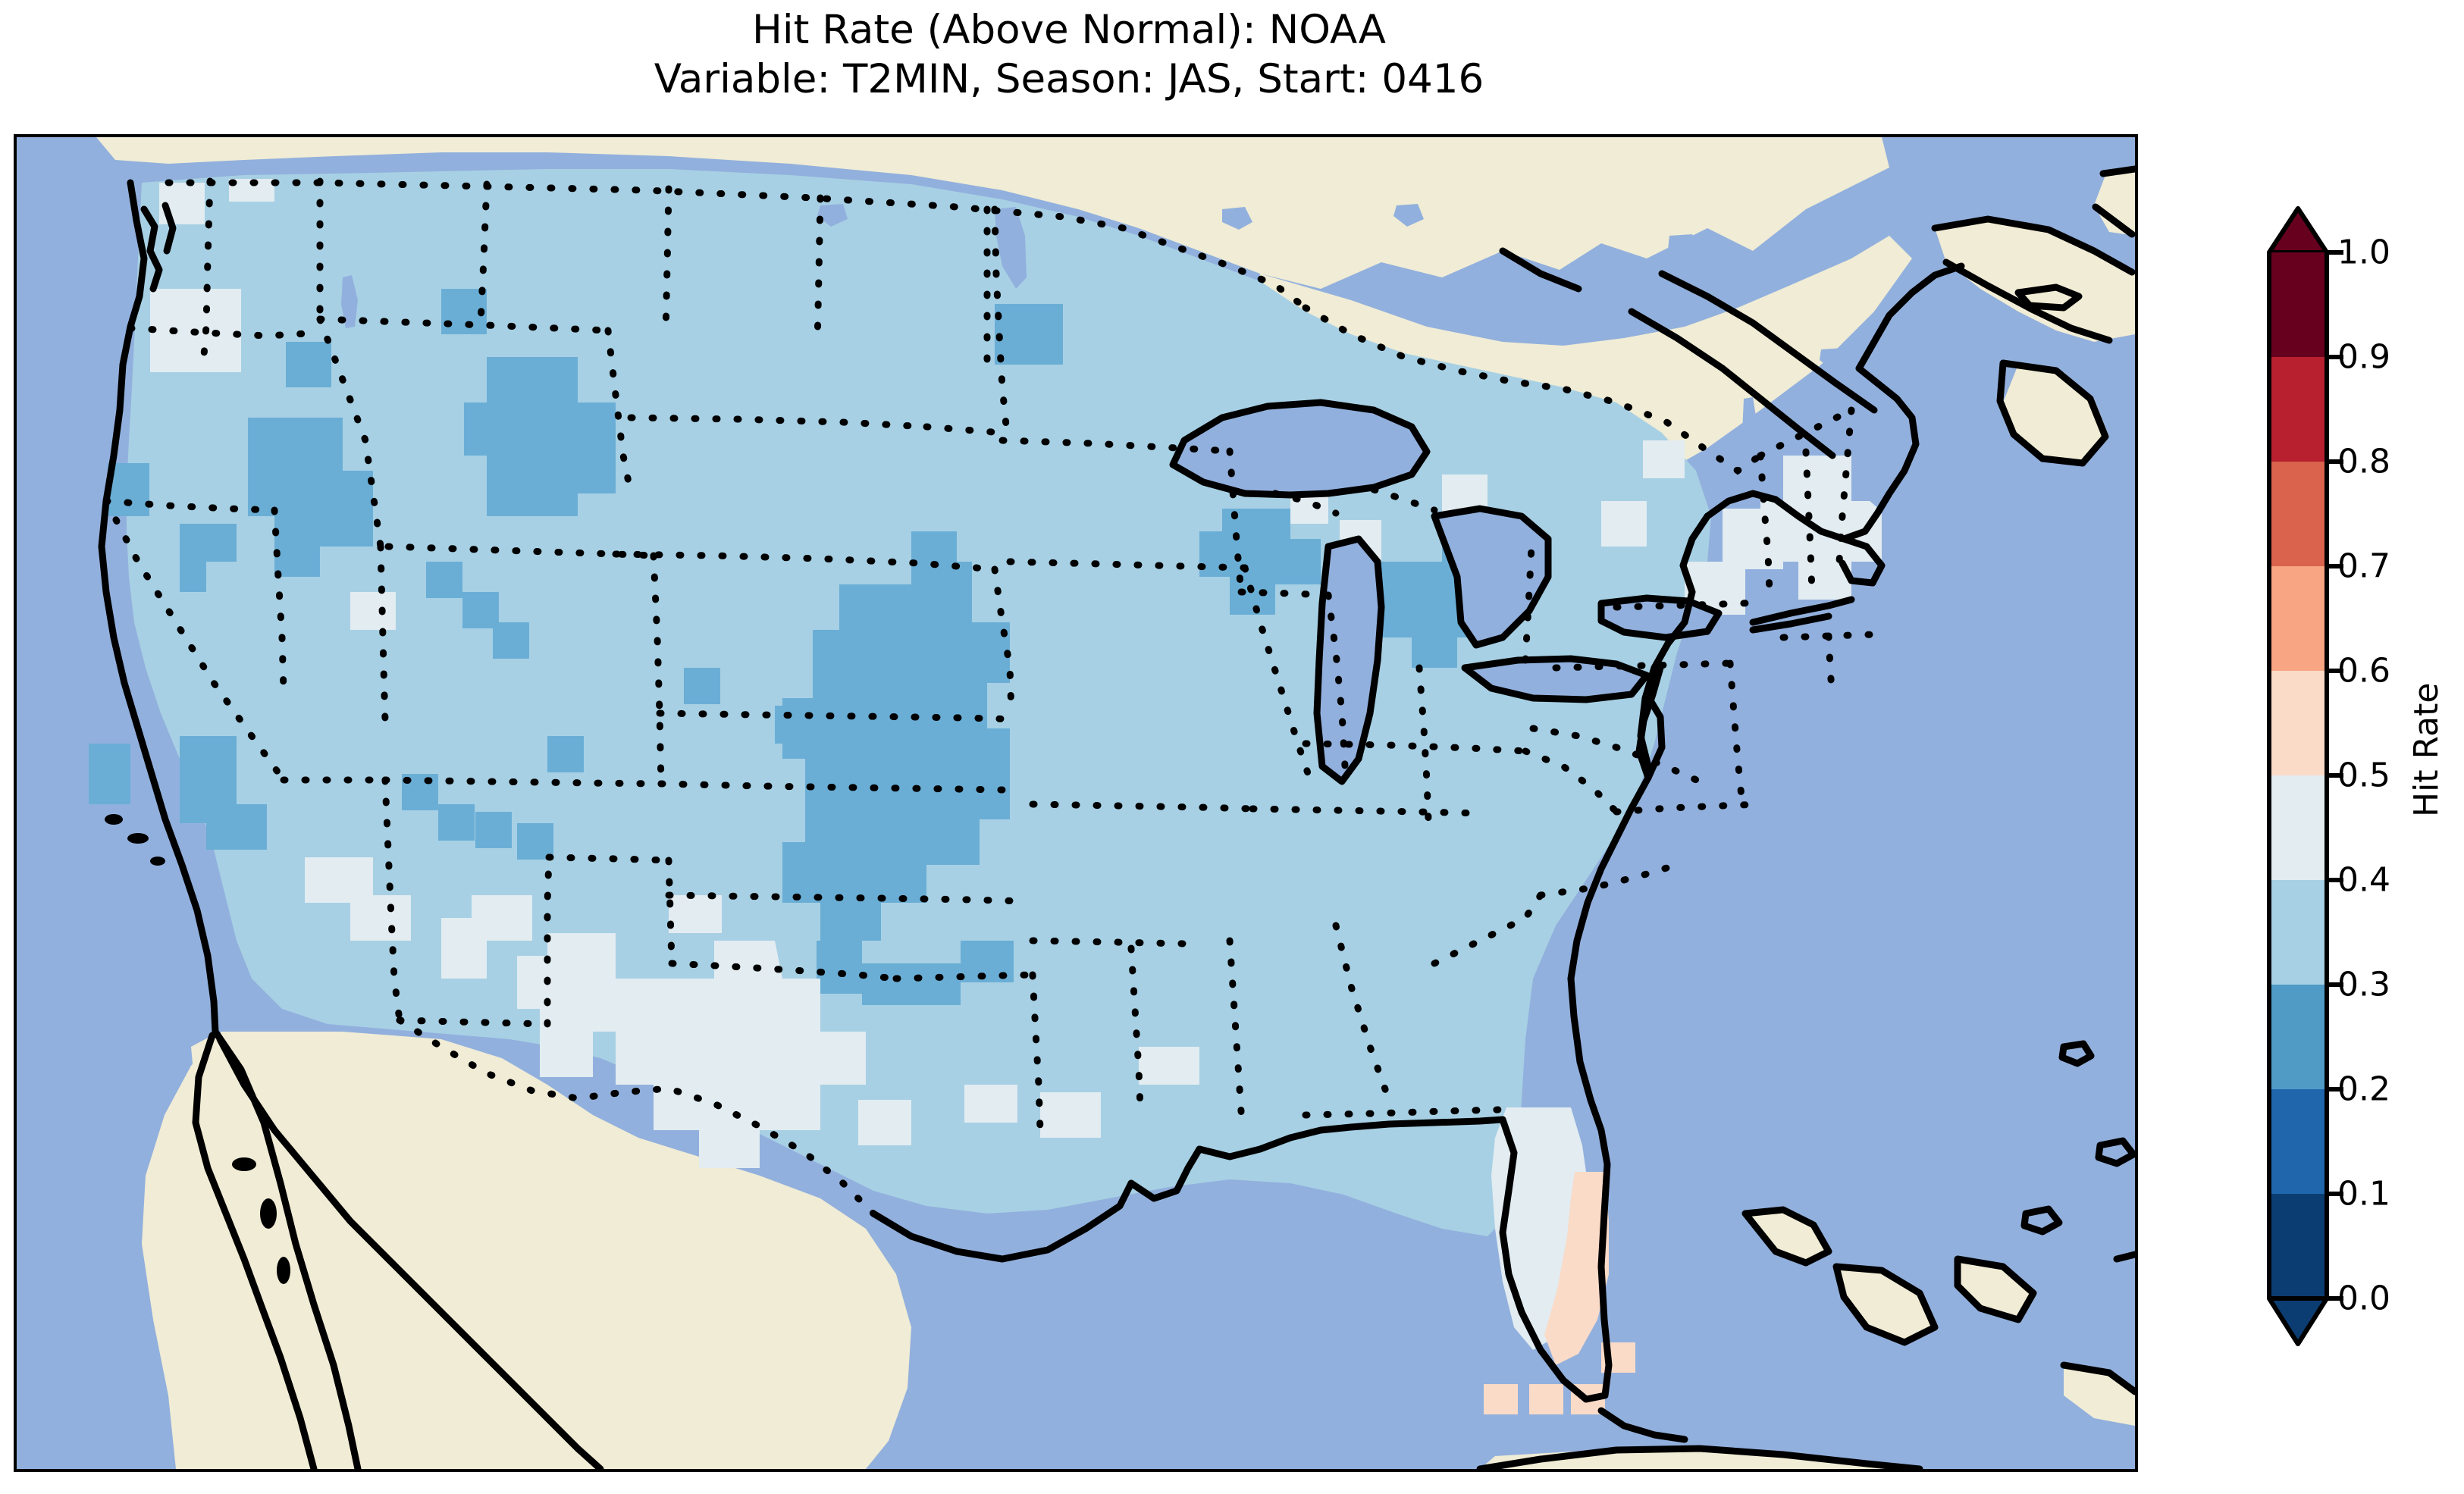  What do you see at coordinates (2427, 749) in the screenshot?
I see `colorbar-axis-label: Hit Rate` at bounding box center [2427, 749].